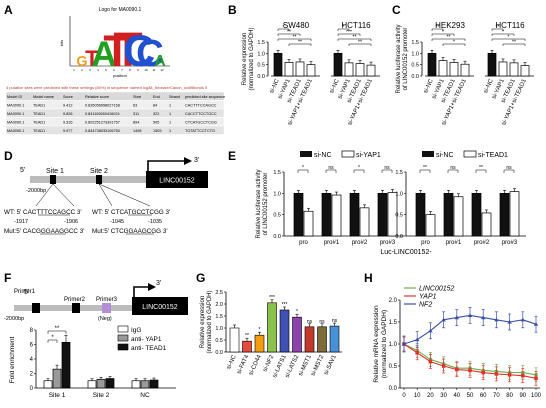 The width and height of the screenshot is (546, 408). I want to click on cell-line-label: SW480, so click(296, 25).